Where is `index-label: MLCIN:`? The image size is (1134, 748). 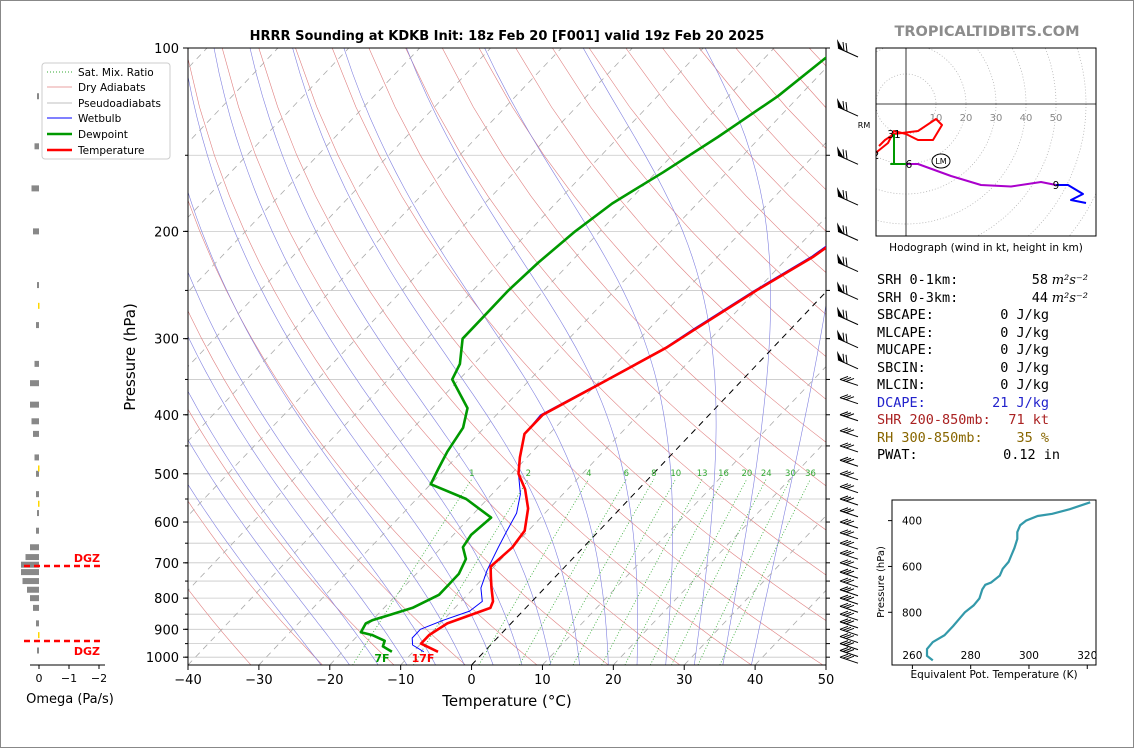
index-label: MLCIN: is located at coordinates (901, 385).